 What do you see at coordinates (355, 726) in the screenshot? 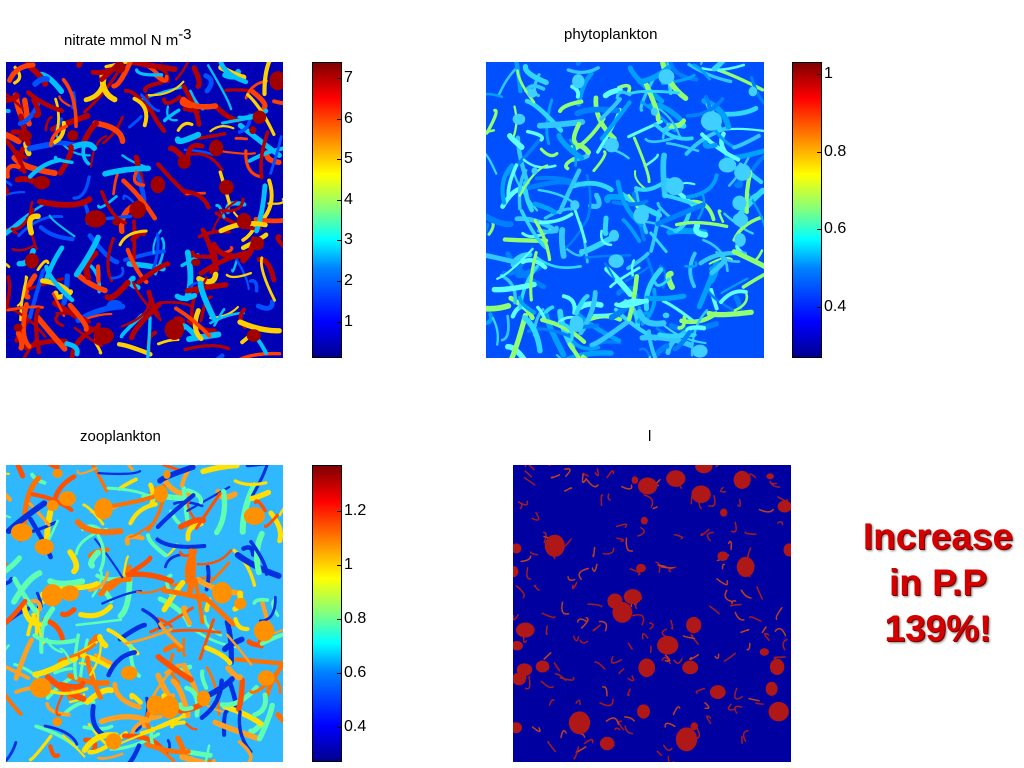
I see `colorbar-tick-label: 0.4` at bounding box center [355, 726].